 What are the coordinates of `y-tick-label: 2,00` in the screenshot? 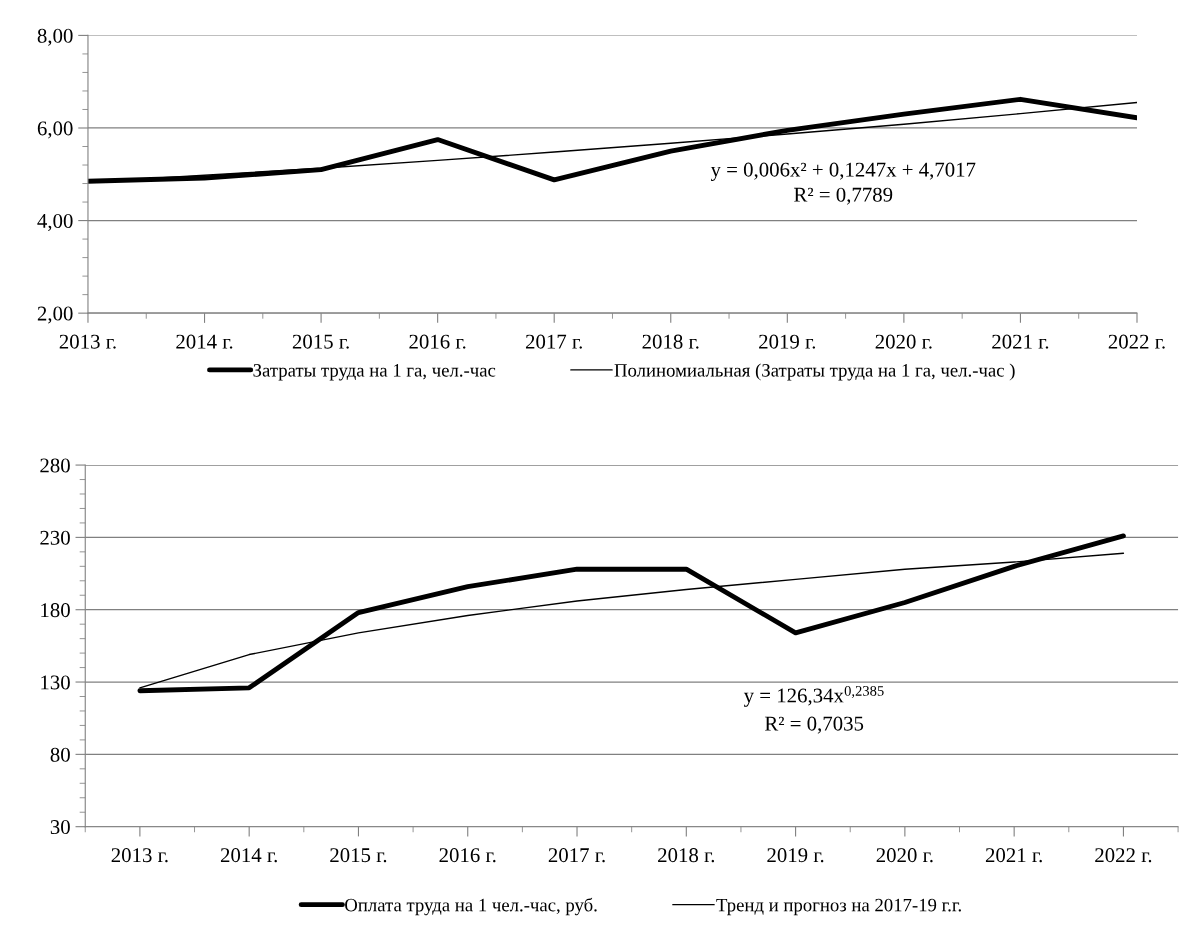 It's located at (55, 315).